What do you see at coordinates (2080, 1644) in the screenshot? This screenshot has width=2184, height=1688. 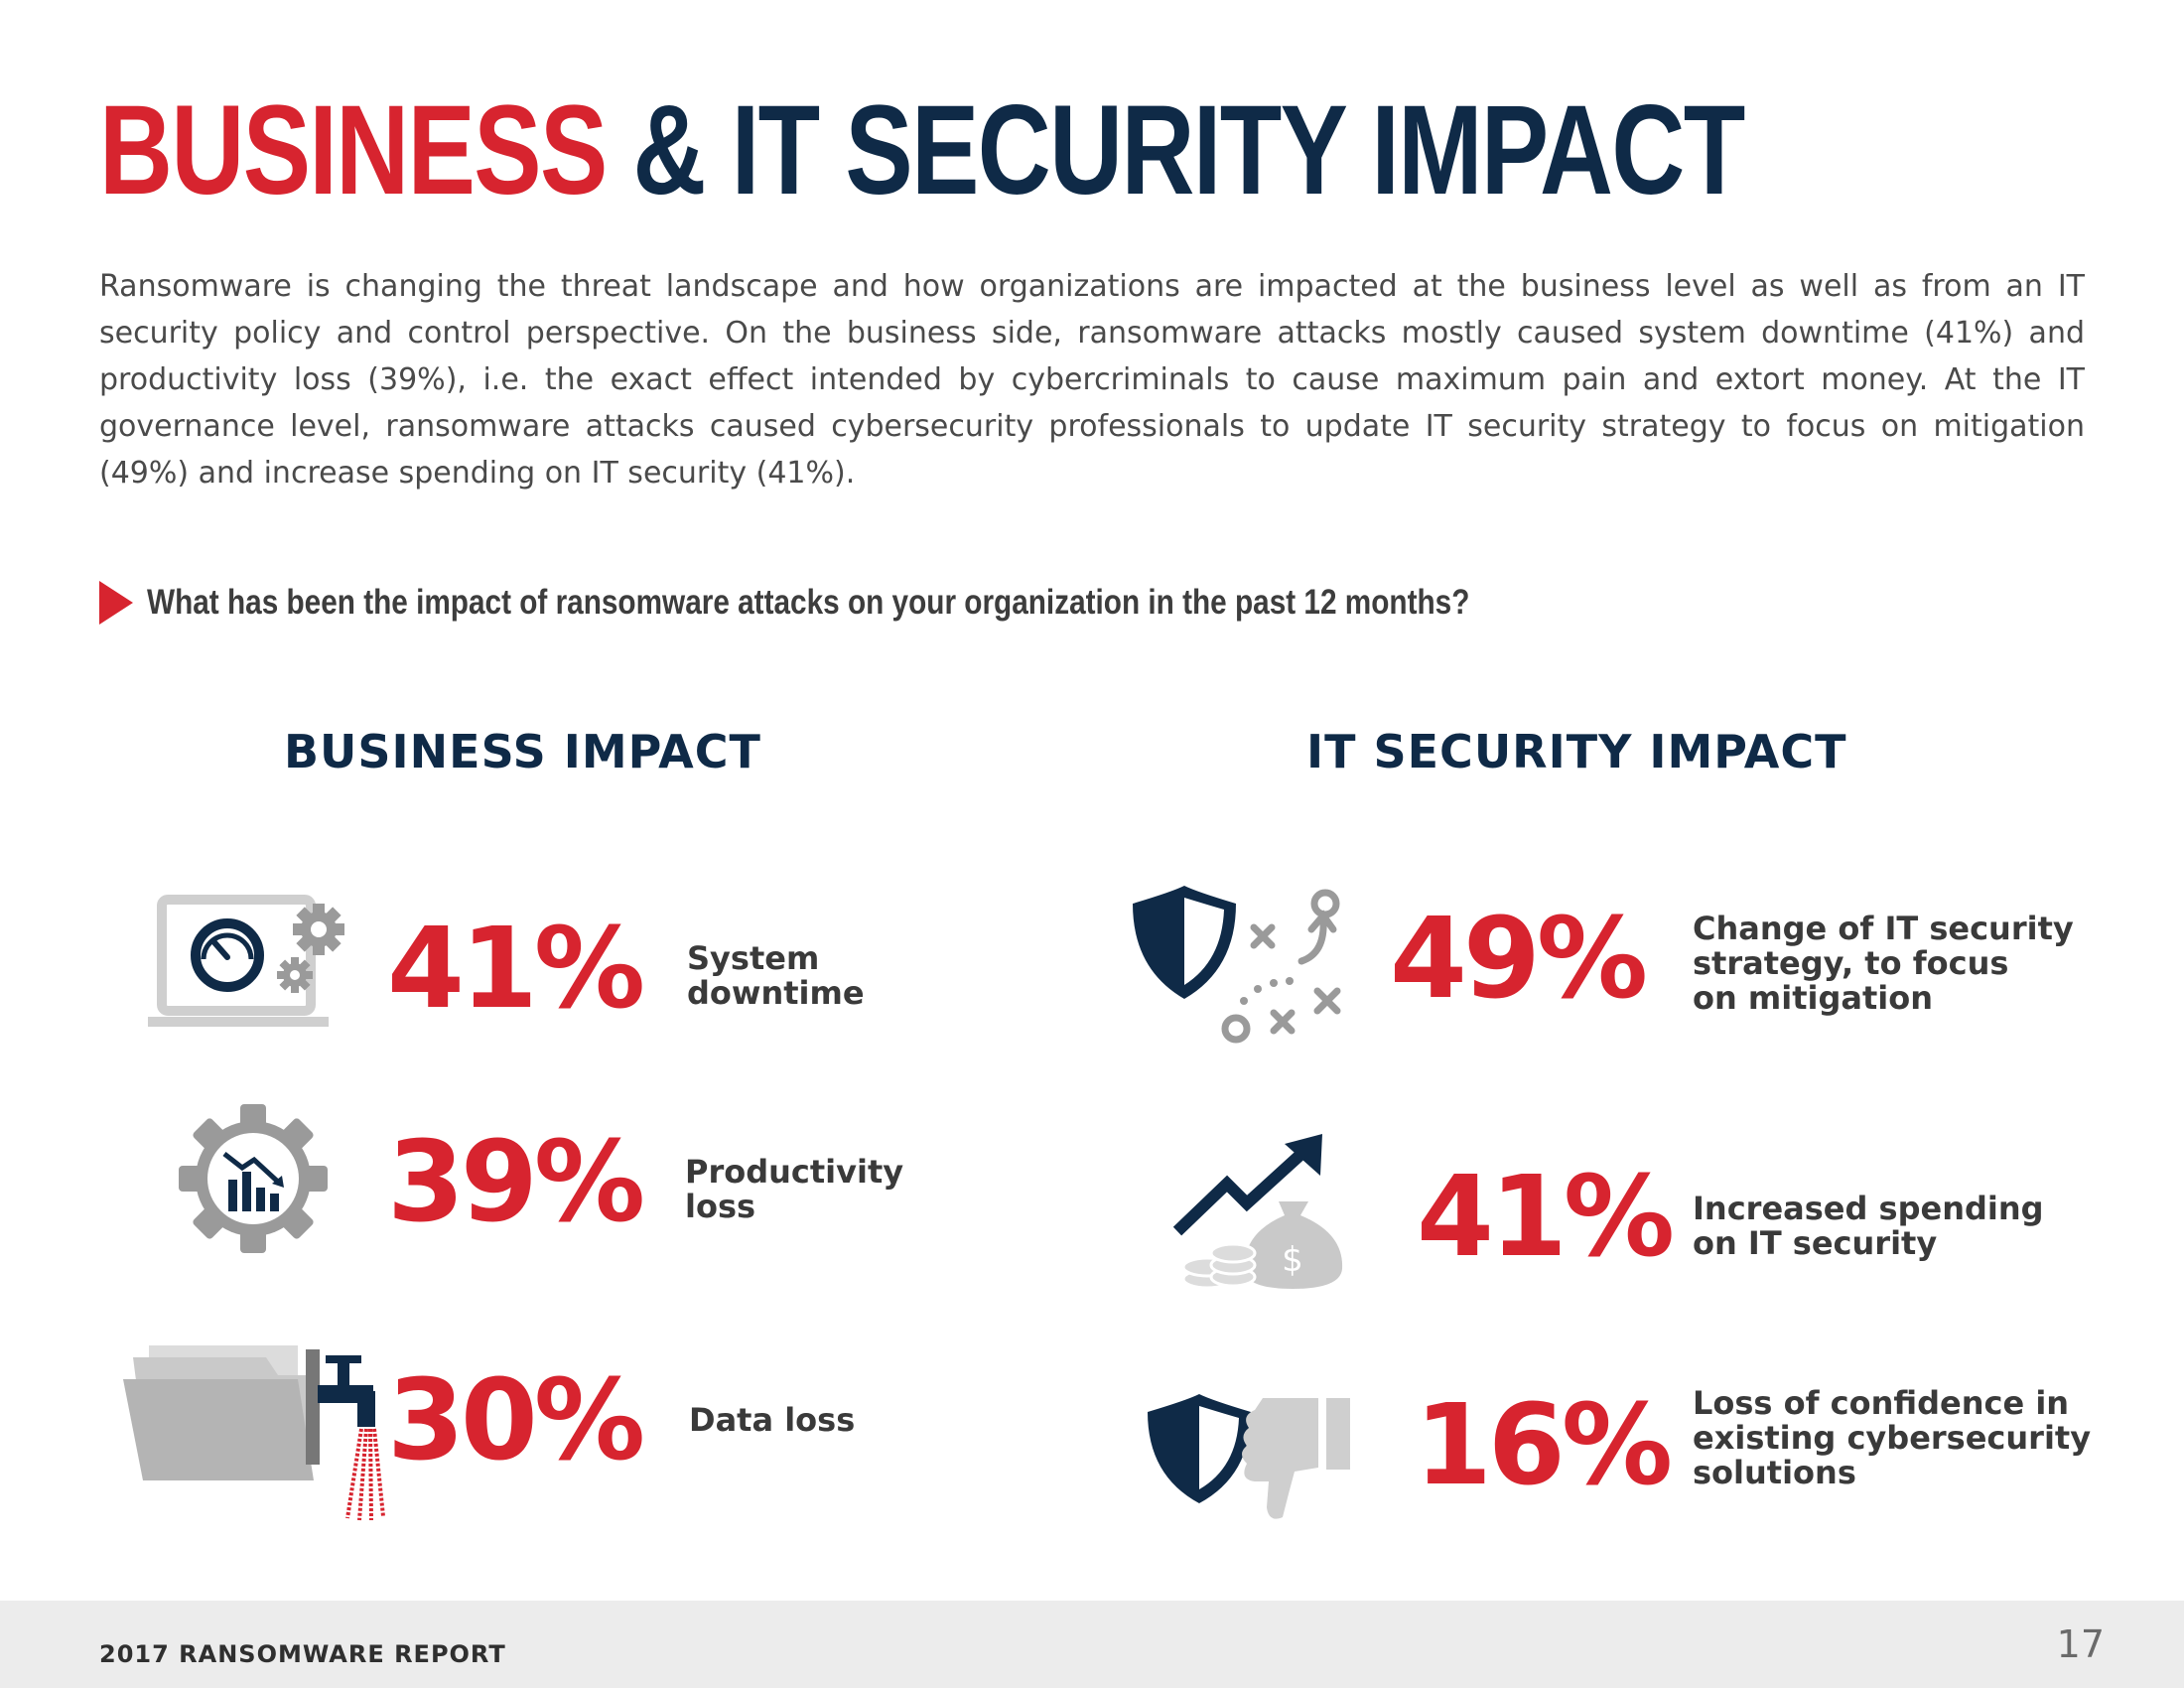 I see `page-number: 17` at bounding box center [2080, 1644].